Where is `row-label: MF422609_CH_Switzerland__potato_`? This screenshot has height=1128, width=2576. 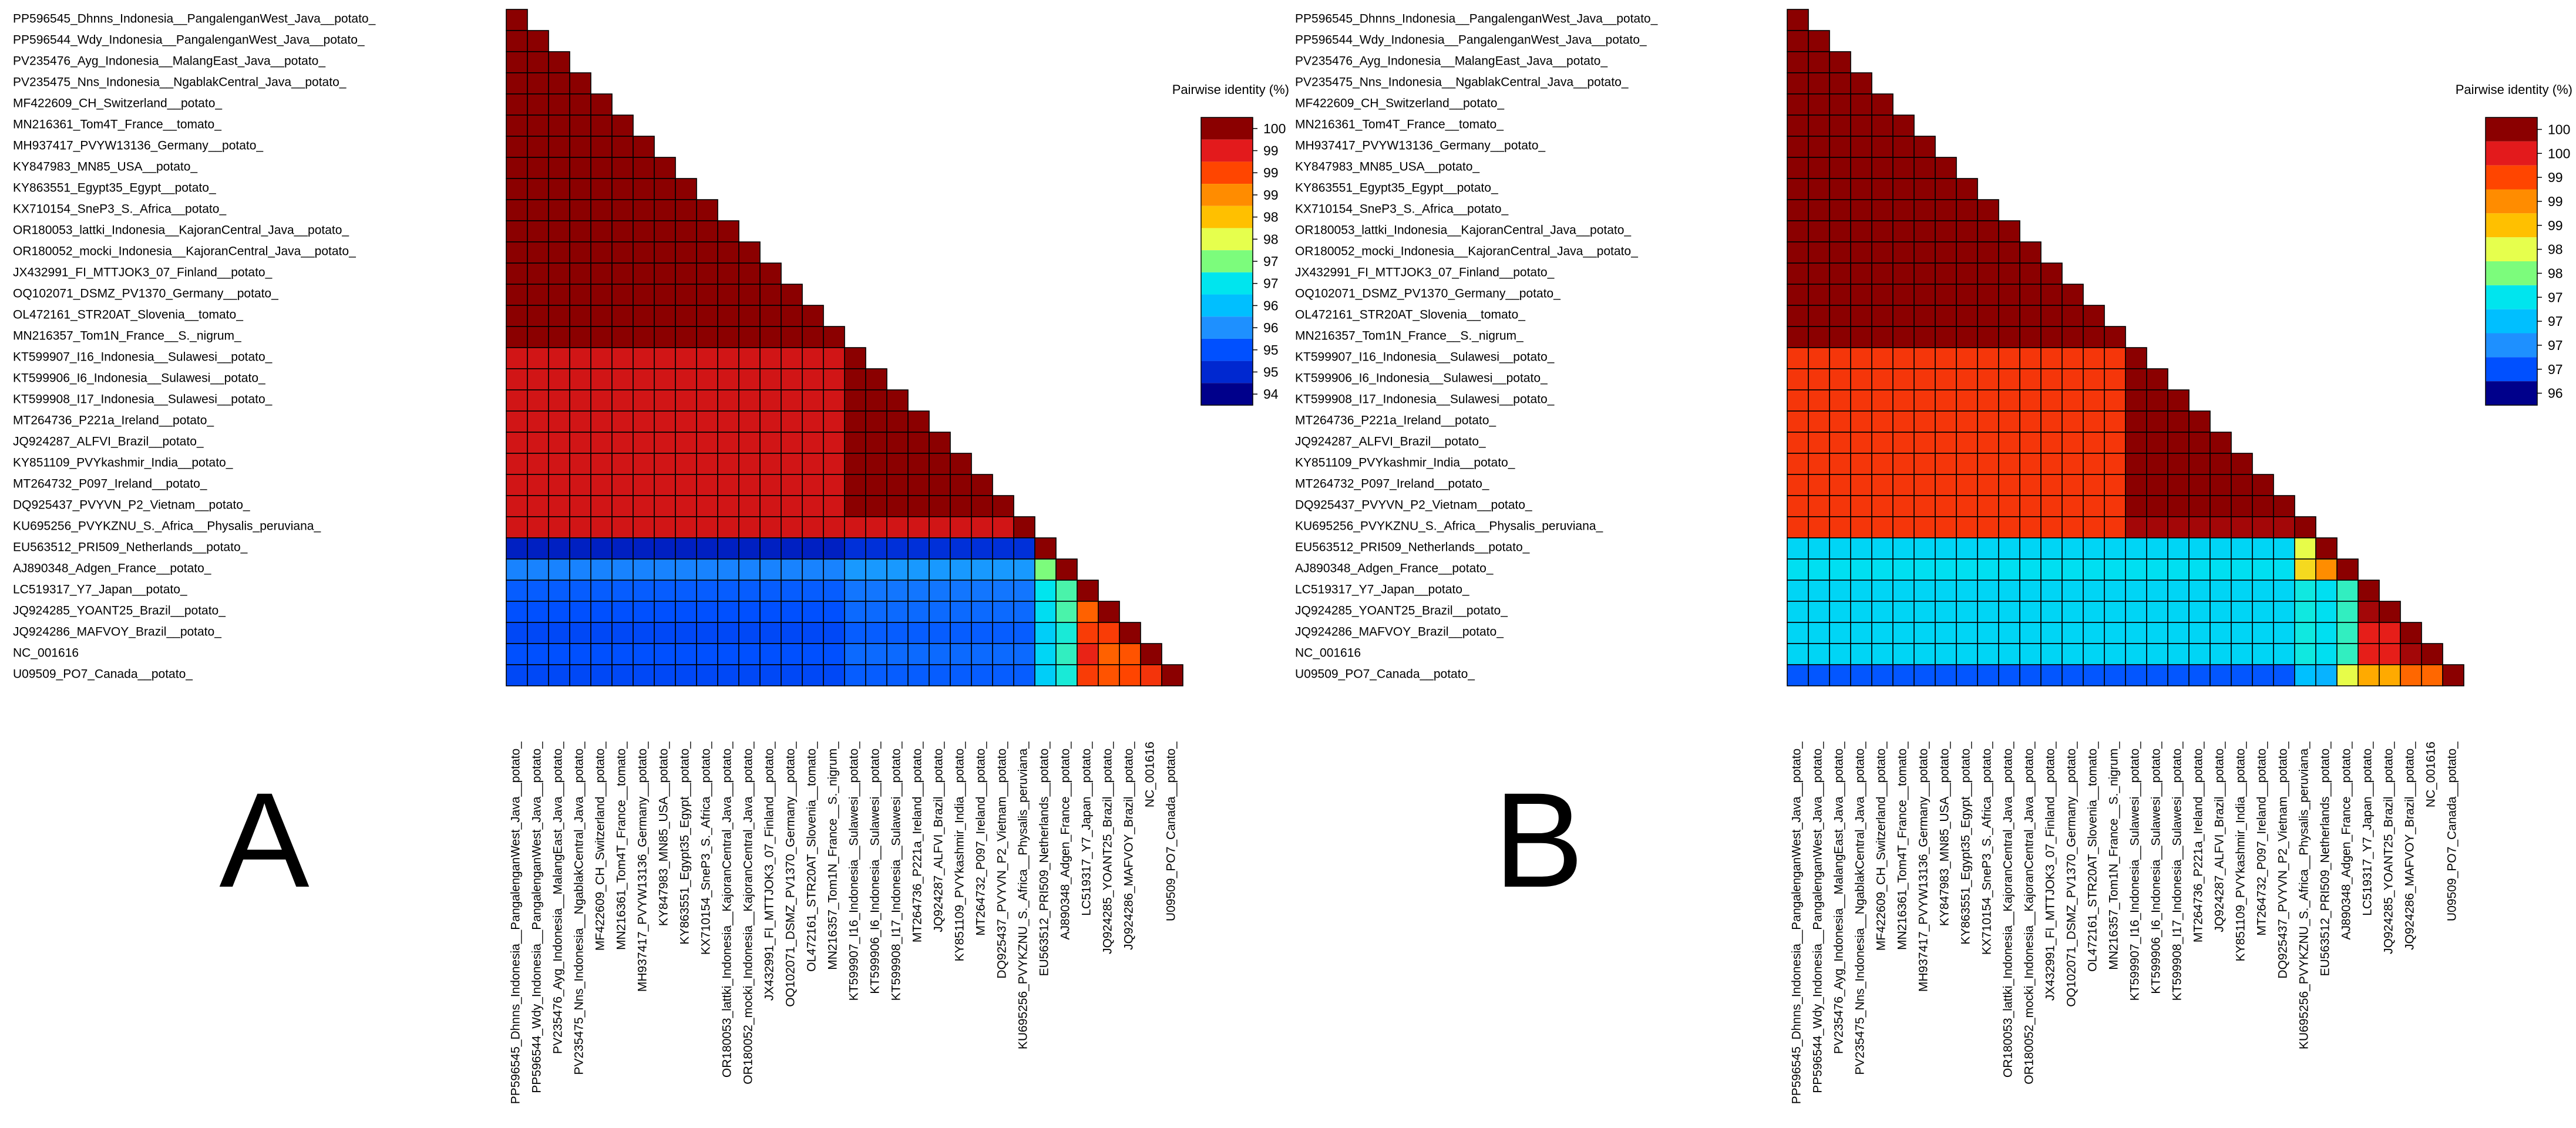 row-label: MF422609_CH_Switzerland__potato_ is located at coordinates (1399, 103).